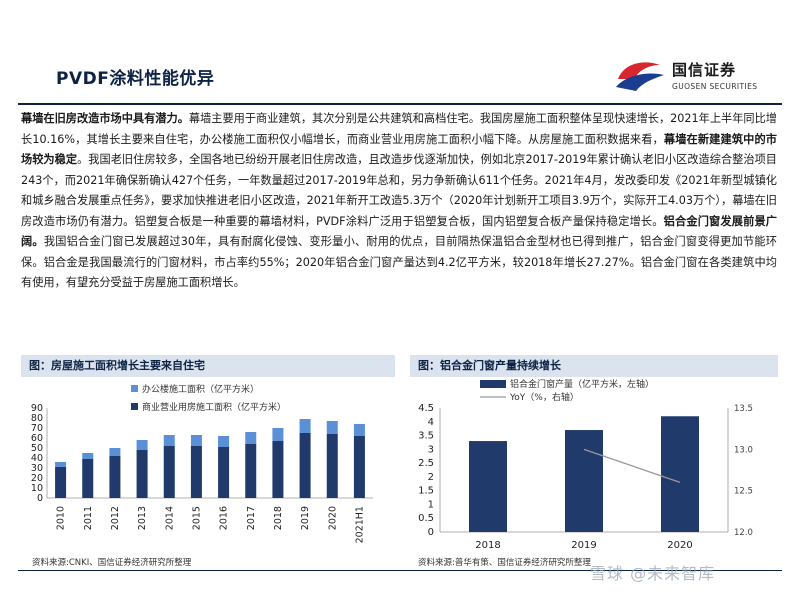 This screenshot has width=800, height=600. What do you see at coordinates (399, 231) in the screenshot?
I see `emphasis-text: 铝合金门窗发展前景广阔。` at bounding box center [399, 231].